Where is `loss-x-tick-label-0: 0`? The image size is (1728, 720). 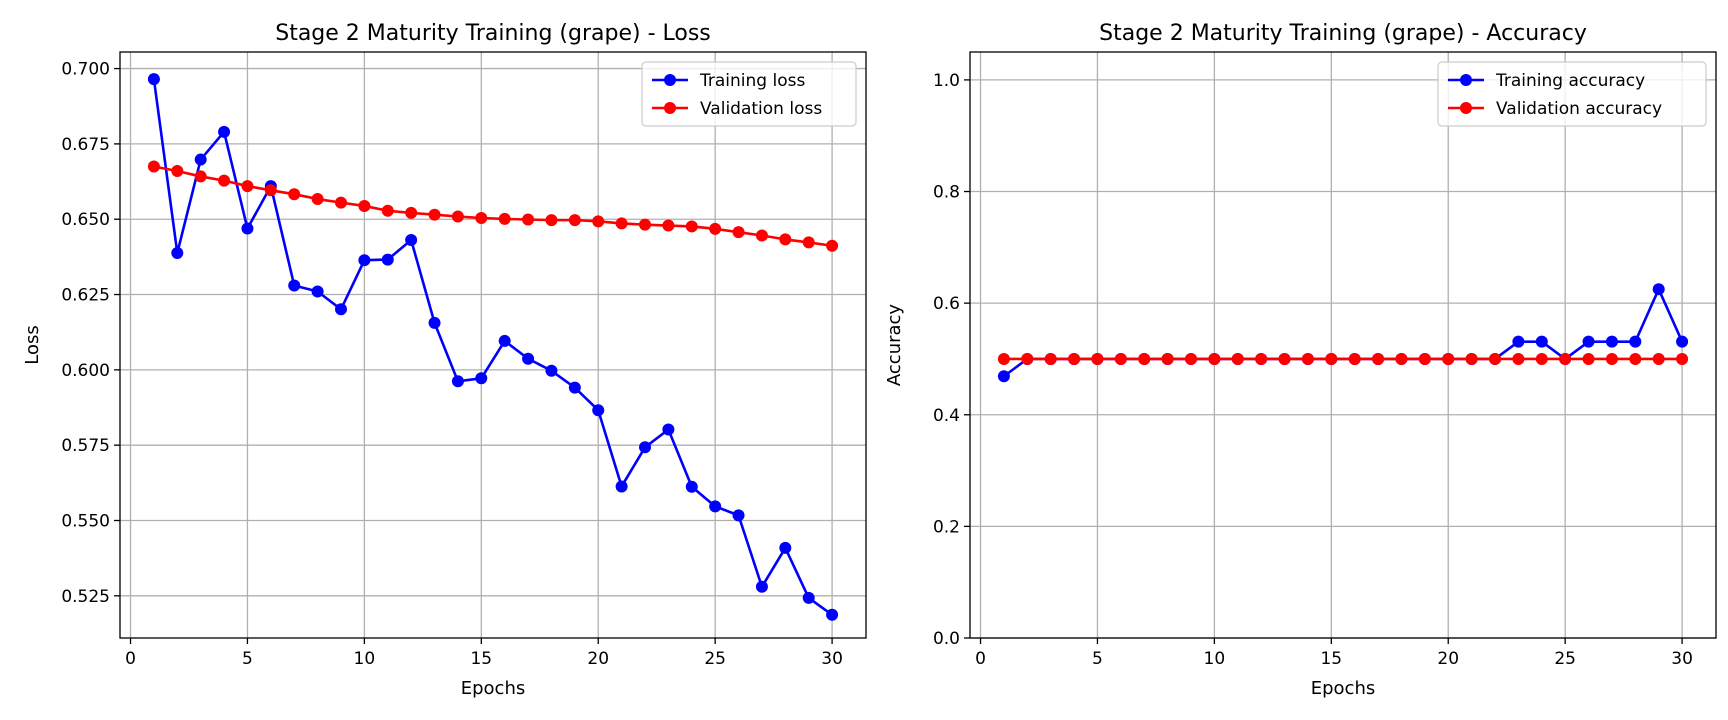 loss-x-tick-label-0: 0 is located at coordinates (130, 659).